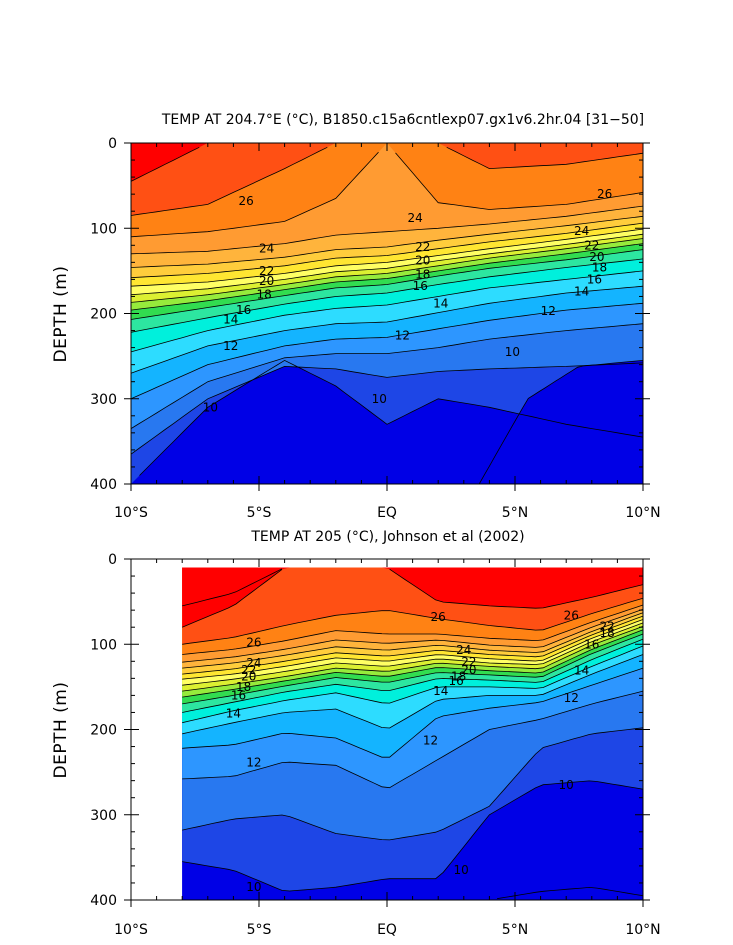  What do you see at coordinates (61, 314) in the screenshot?
I see `upper-y-axis-label: DEPTH (m)` at bounding box center [61, 314].